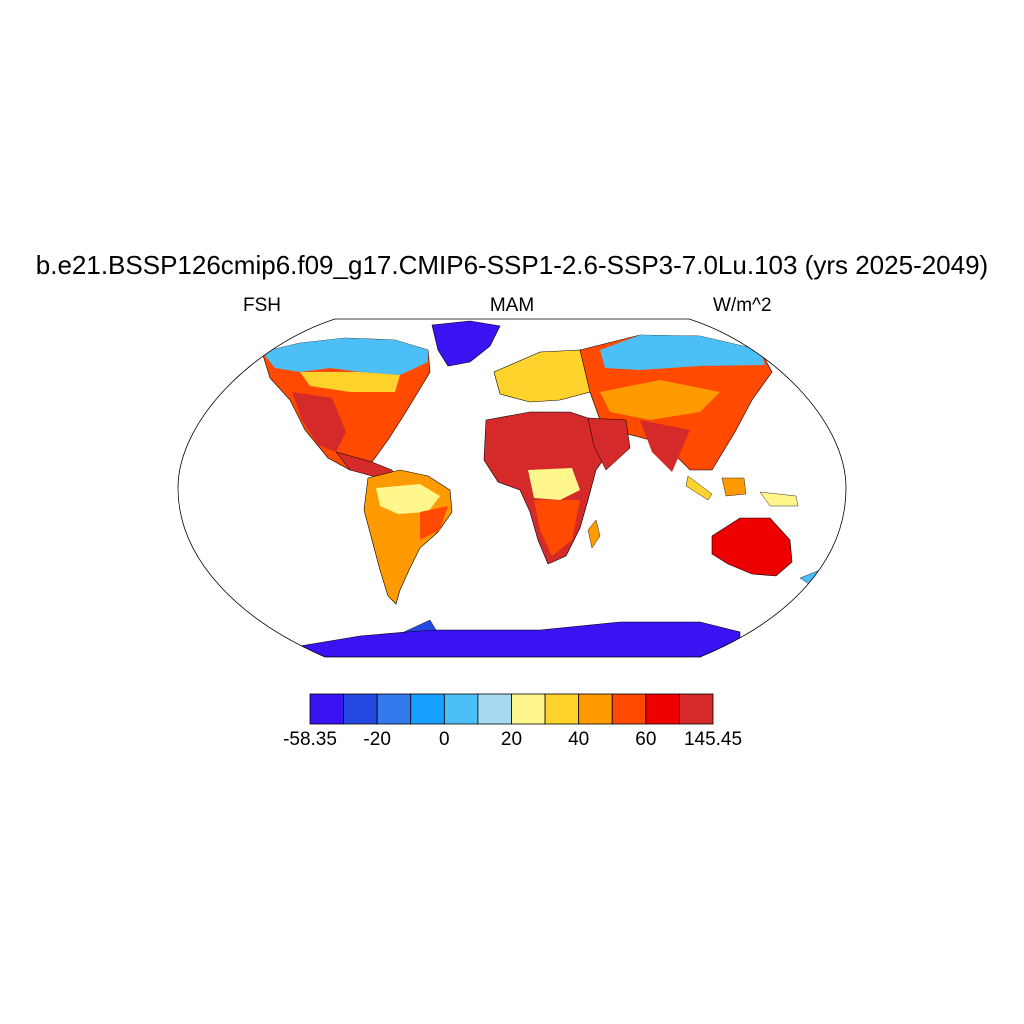 Image resolution: width=1024 pixels, height=1024 pixels. I want to click on colorbar-tick-label: -20, so click(377, 739).